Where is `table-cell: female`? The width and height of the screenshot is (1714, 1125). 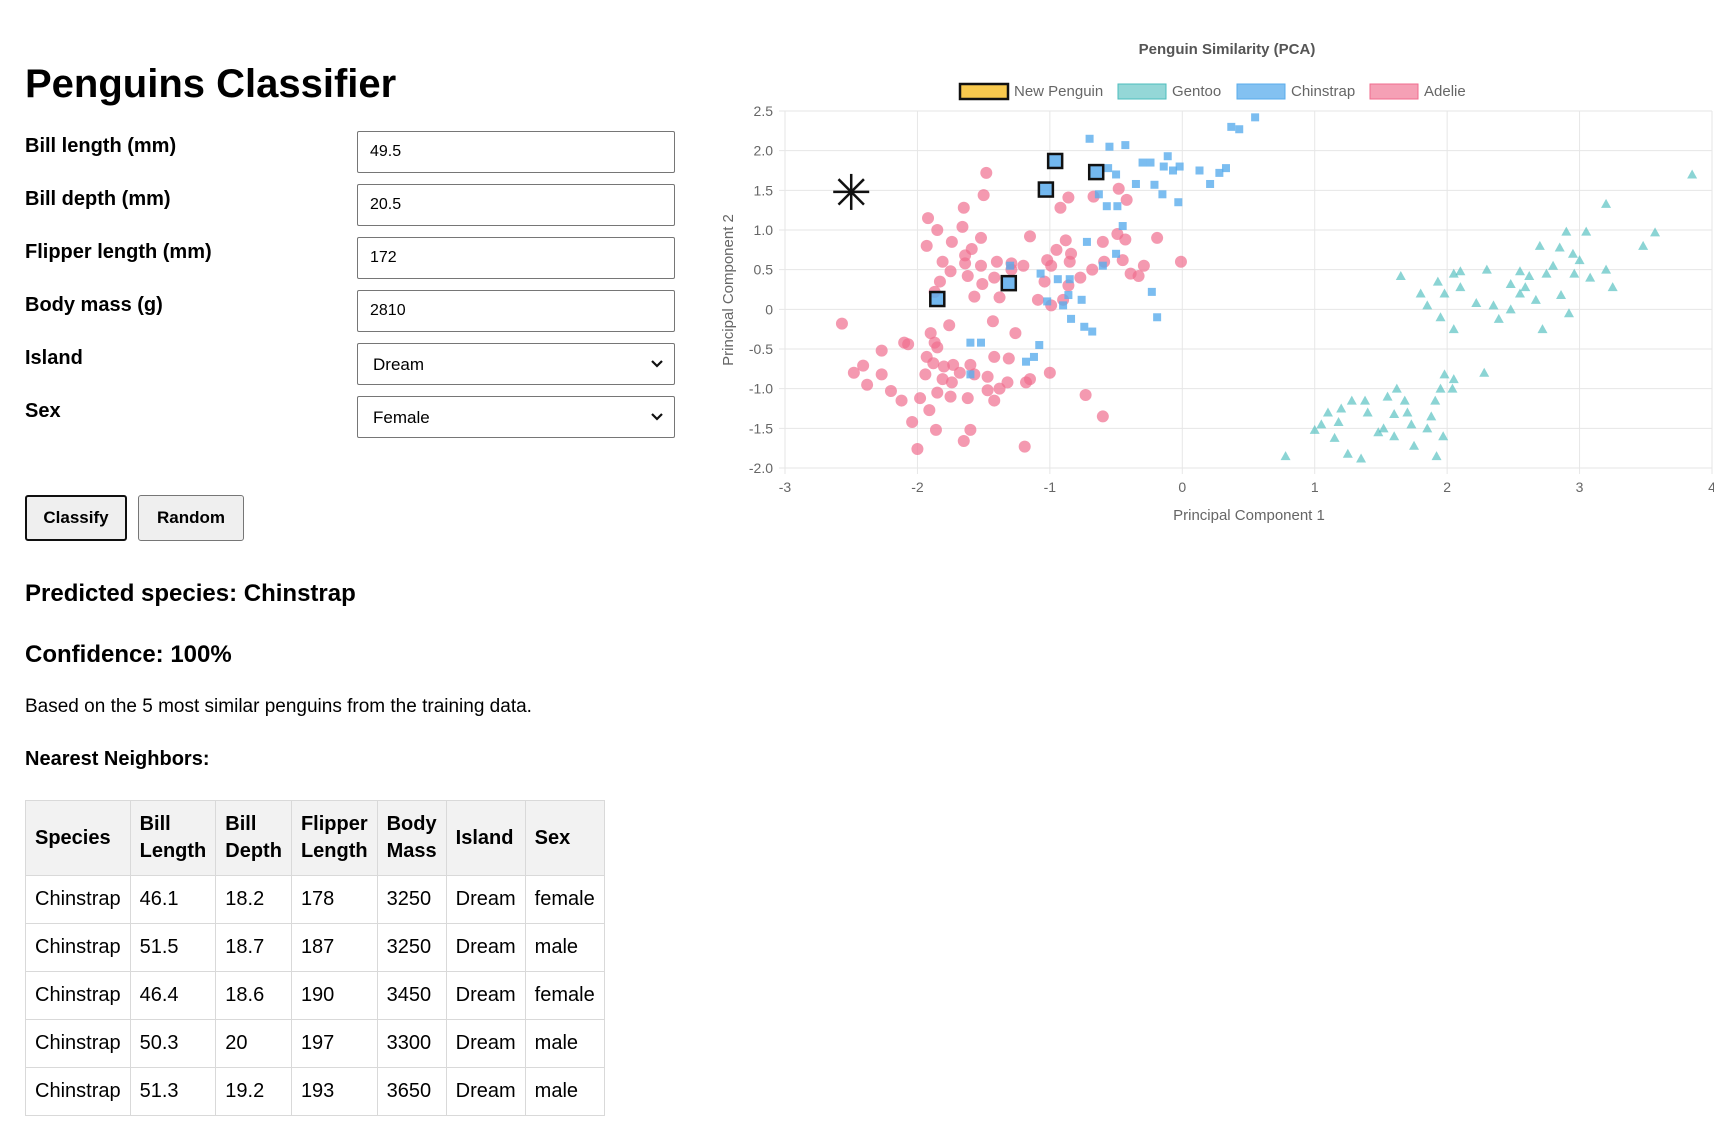 table-cell: female is located at coordinates (564, 995).